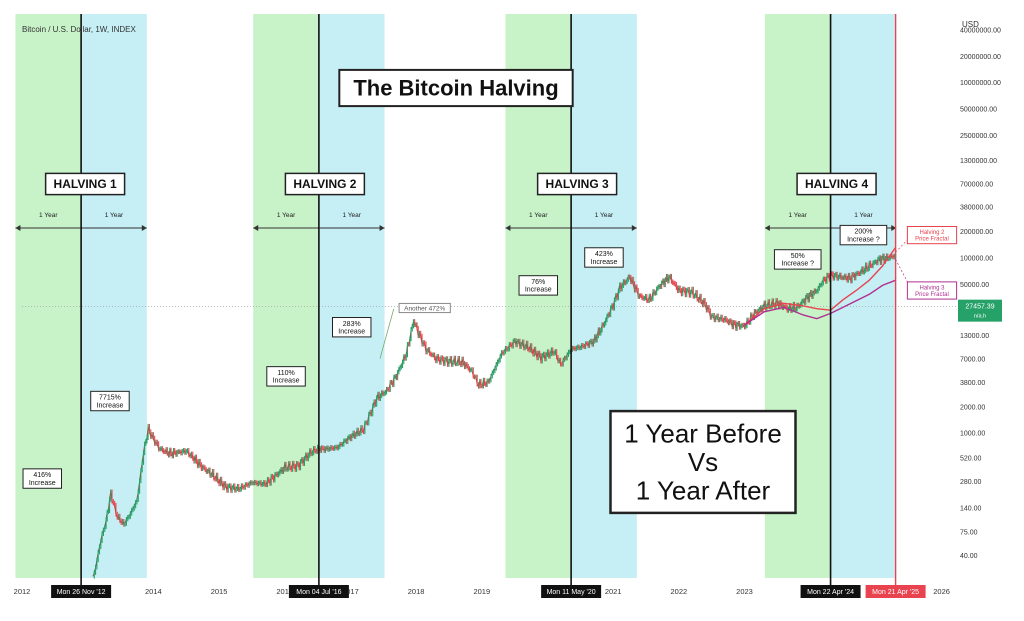  What do you see at coordinates (604, 262) in the screenshot?
I see `after-increase-label-3-text: Increase` at bounding box center [604, 262].